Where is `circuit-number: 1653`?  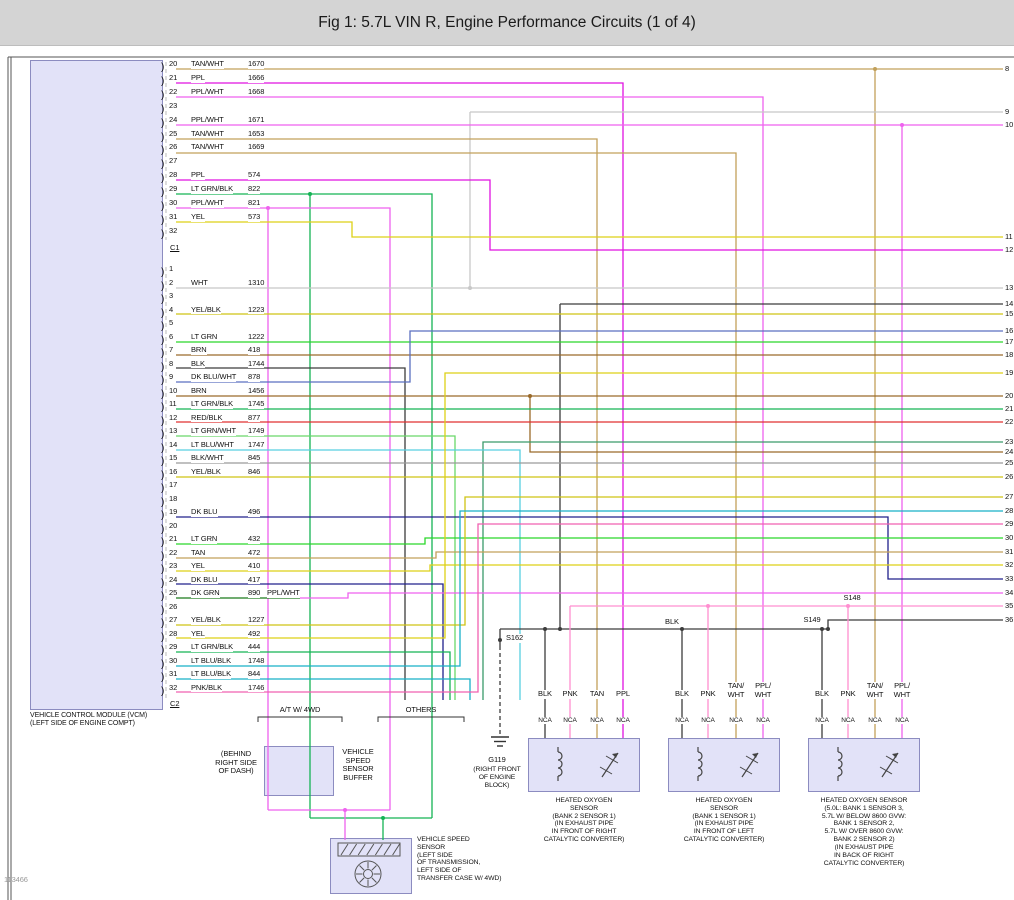 circuit-number: 1653 is located at coordinates (256, 133).